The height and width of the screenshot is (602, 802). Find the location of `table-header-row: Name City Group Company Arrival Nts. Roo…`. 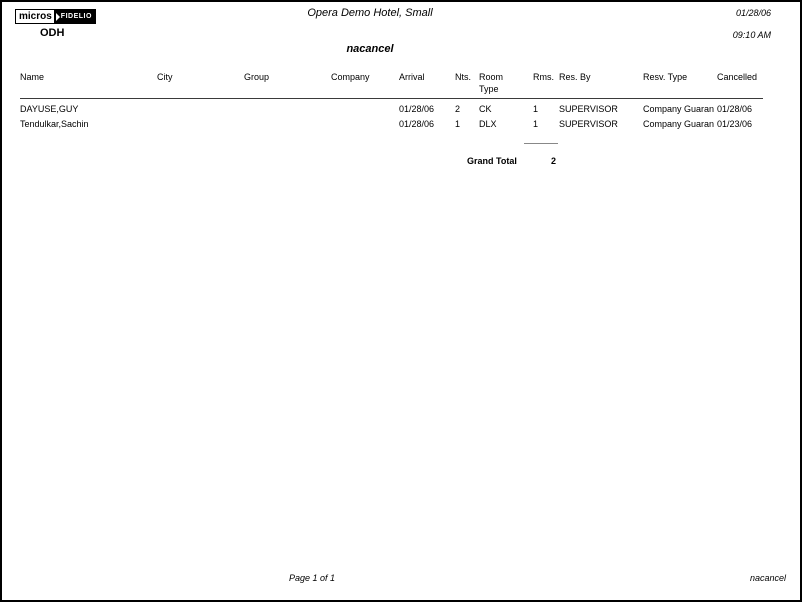

table-header-row: Name City Group Company Arrival Nts. Roo… is located at coordinates (391, 84).